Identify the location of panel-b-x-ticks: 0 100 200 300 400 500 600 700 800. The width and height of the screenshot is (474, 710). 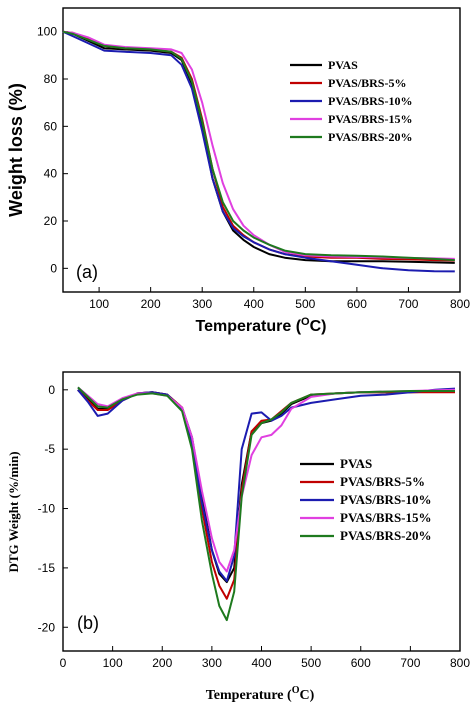
(265, 658).